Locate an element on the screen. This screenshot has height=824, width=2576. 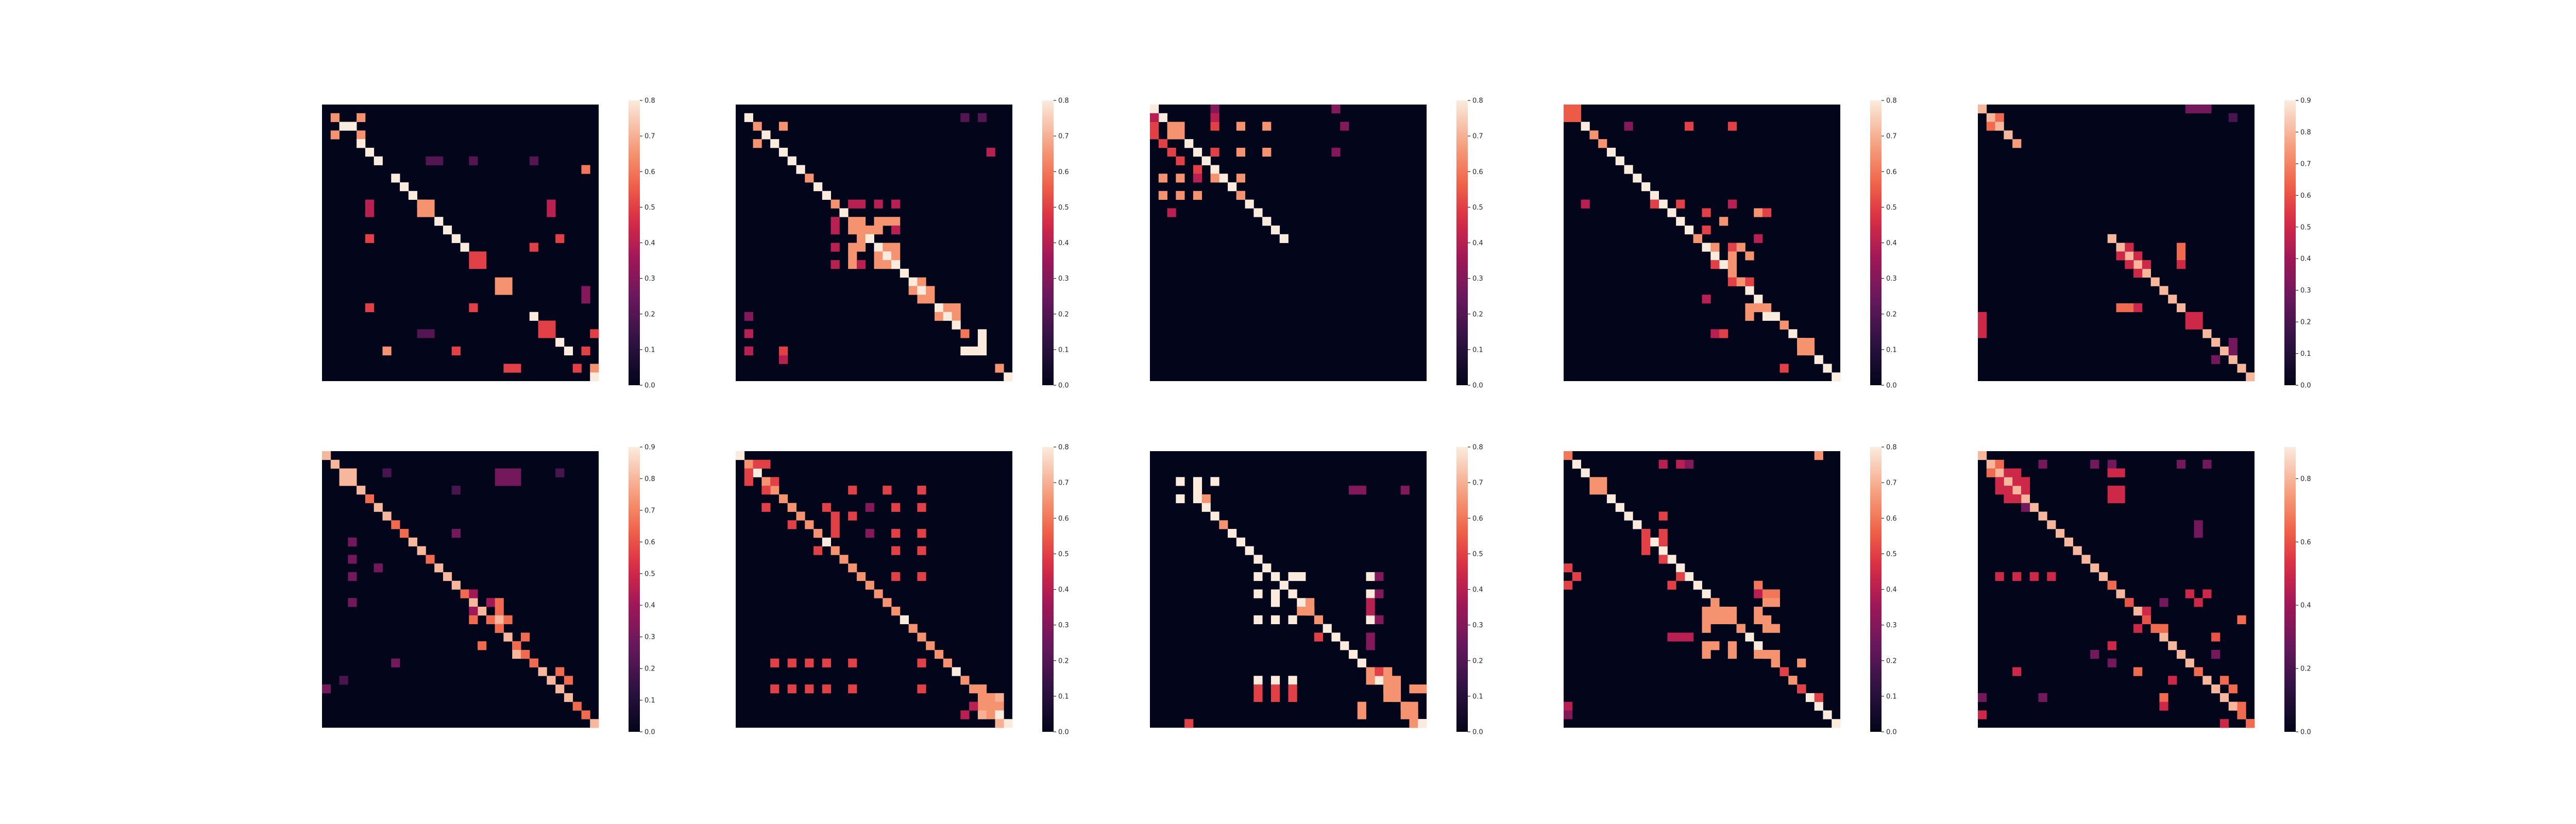
heatmap-panel-2: 0.0 0.1 0.2 0.3 0.4 0.5 0.6 0.7 0.8 is located at coordinates (902, 243).